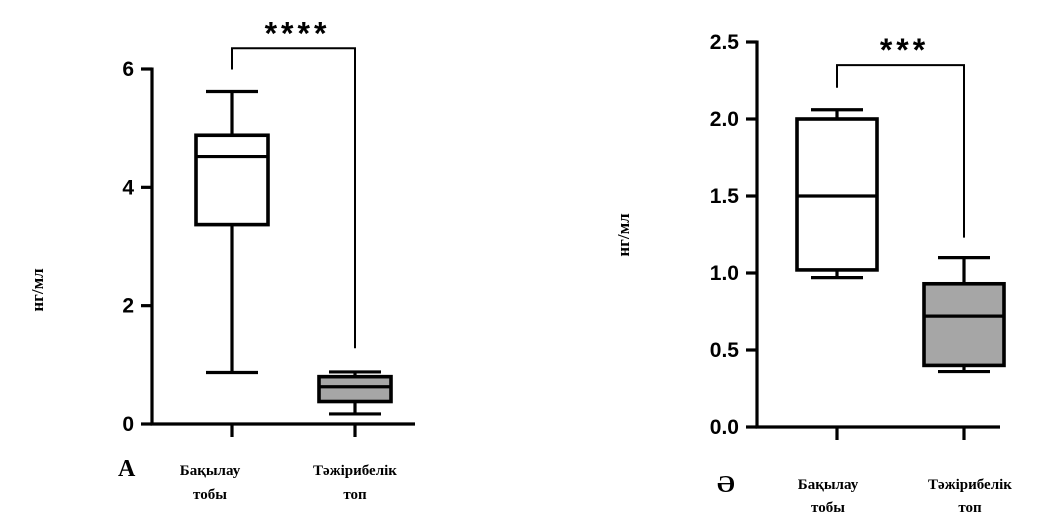 The height and width of the screenshot is (517, 1039). What do you see at coordinates (128, 69) in the screenshot?
I see `panel-a-y-tick-label: 6` at bounding box center [128, 69].